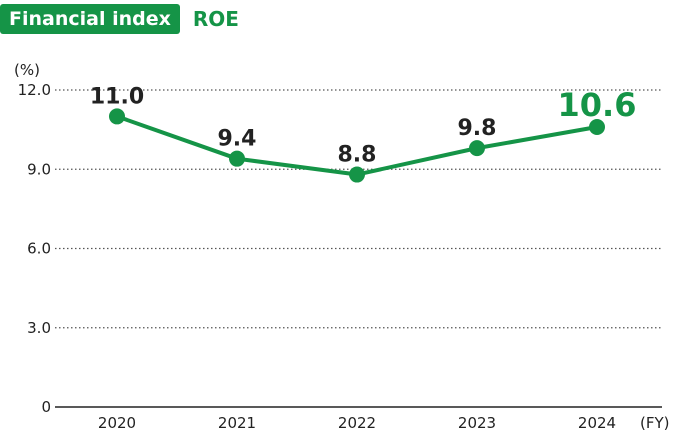  What do you see at coordinates (215, 19) in the screenshot?
I see `chart-title: ROE` at bounding box center [215, 19].